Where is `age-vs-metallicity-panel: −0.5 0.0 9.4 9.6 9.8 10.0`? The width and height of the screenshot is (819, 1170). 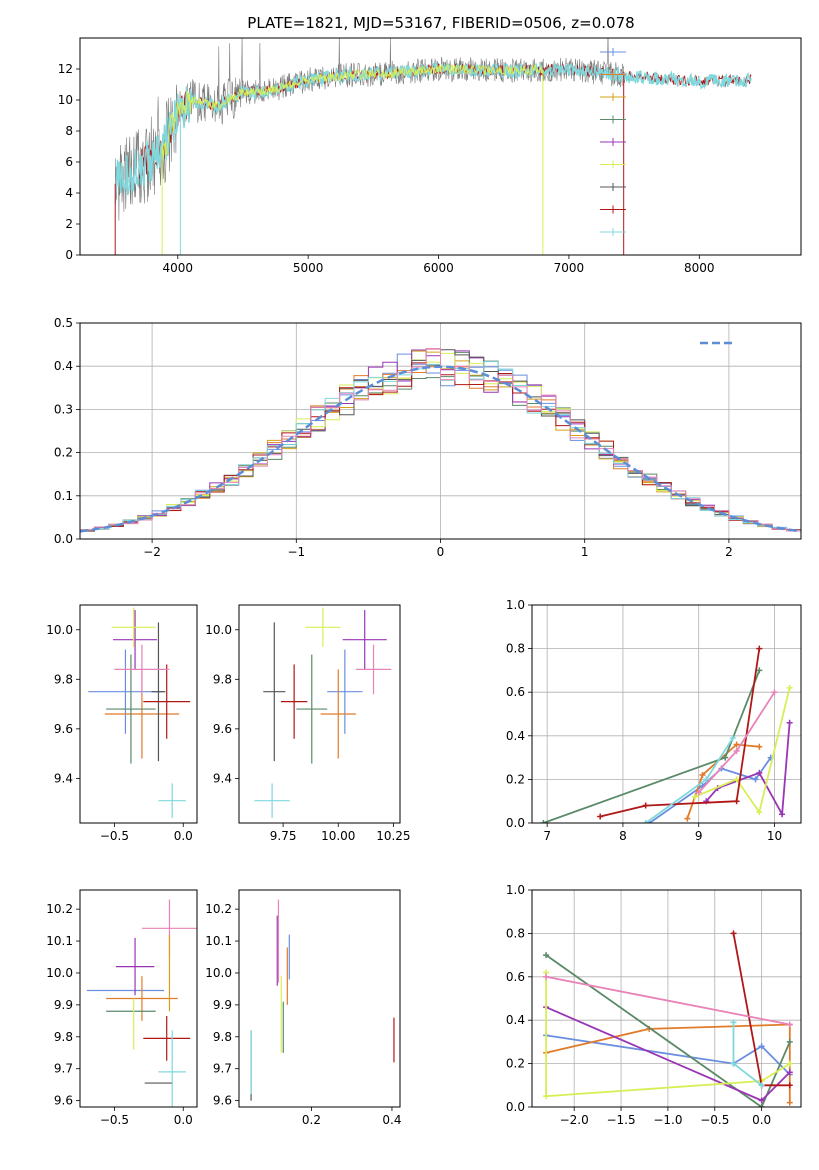
age-vs-metallicity-panel: −0.5 0.0 9.4 9.6 9.8 10.0 is located at coordinates (122, 723).